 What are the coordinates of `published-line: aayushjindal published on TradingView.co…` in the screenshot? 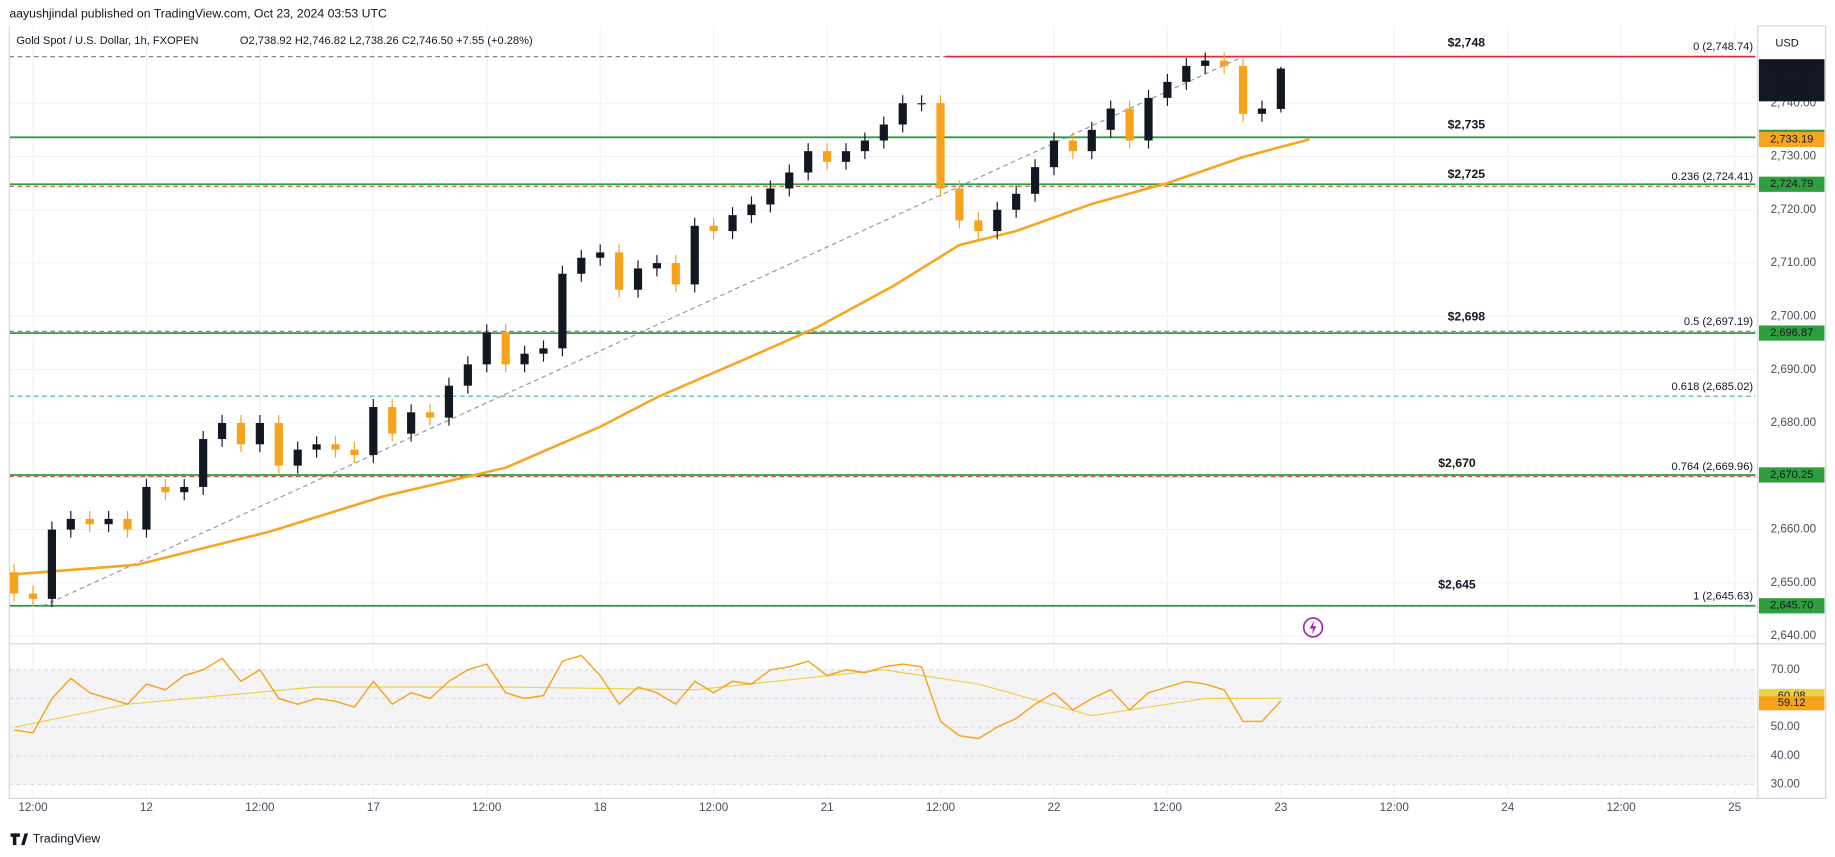 It's located at (198, 13).